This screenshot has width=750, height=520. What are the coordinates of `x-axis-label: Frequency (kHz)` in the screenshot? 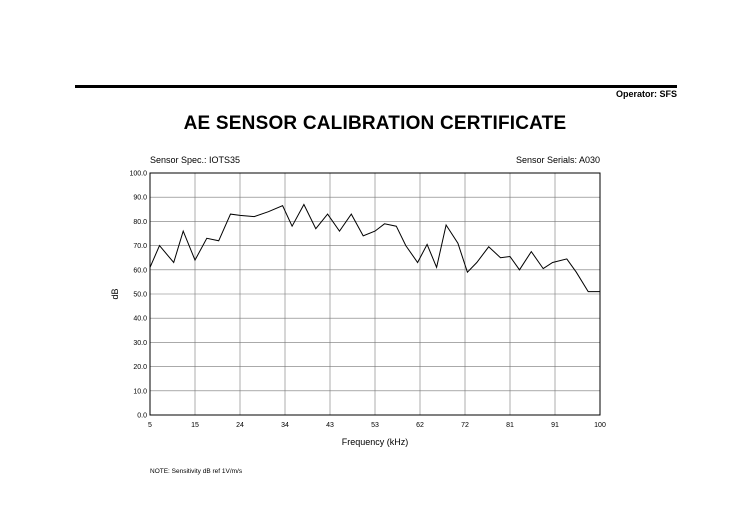 It's located at (375, 442).